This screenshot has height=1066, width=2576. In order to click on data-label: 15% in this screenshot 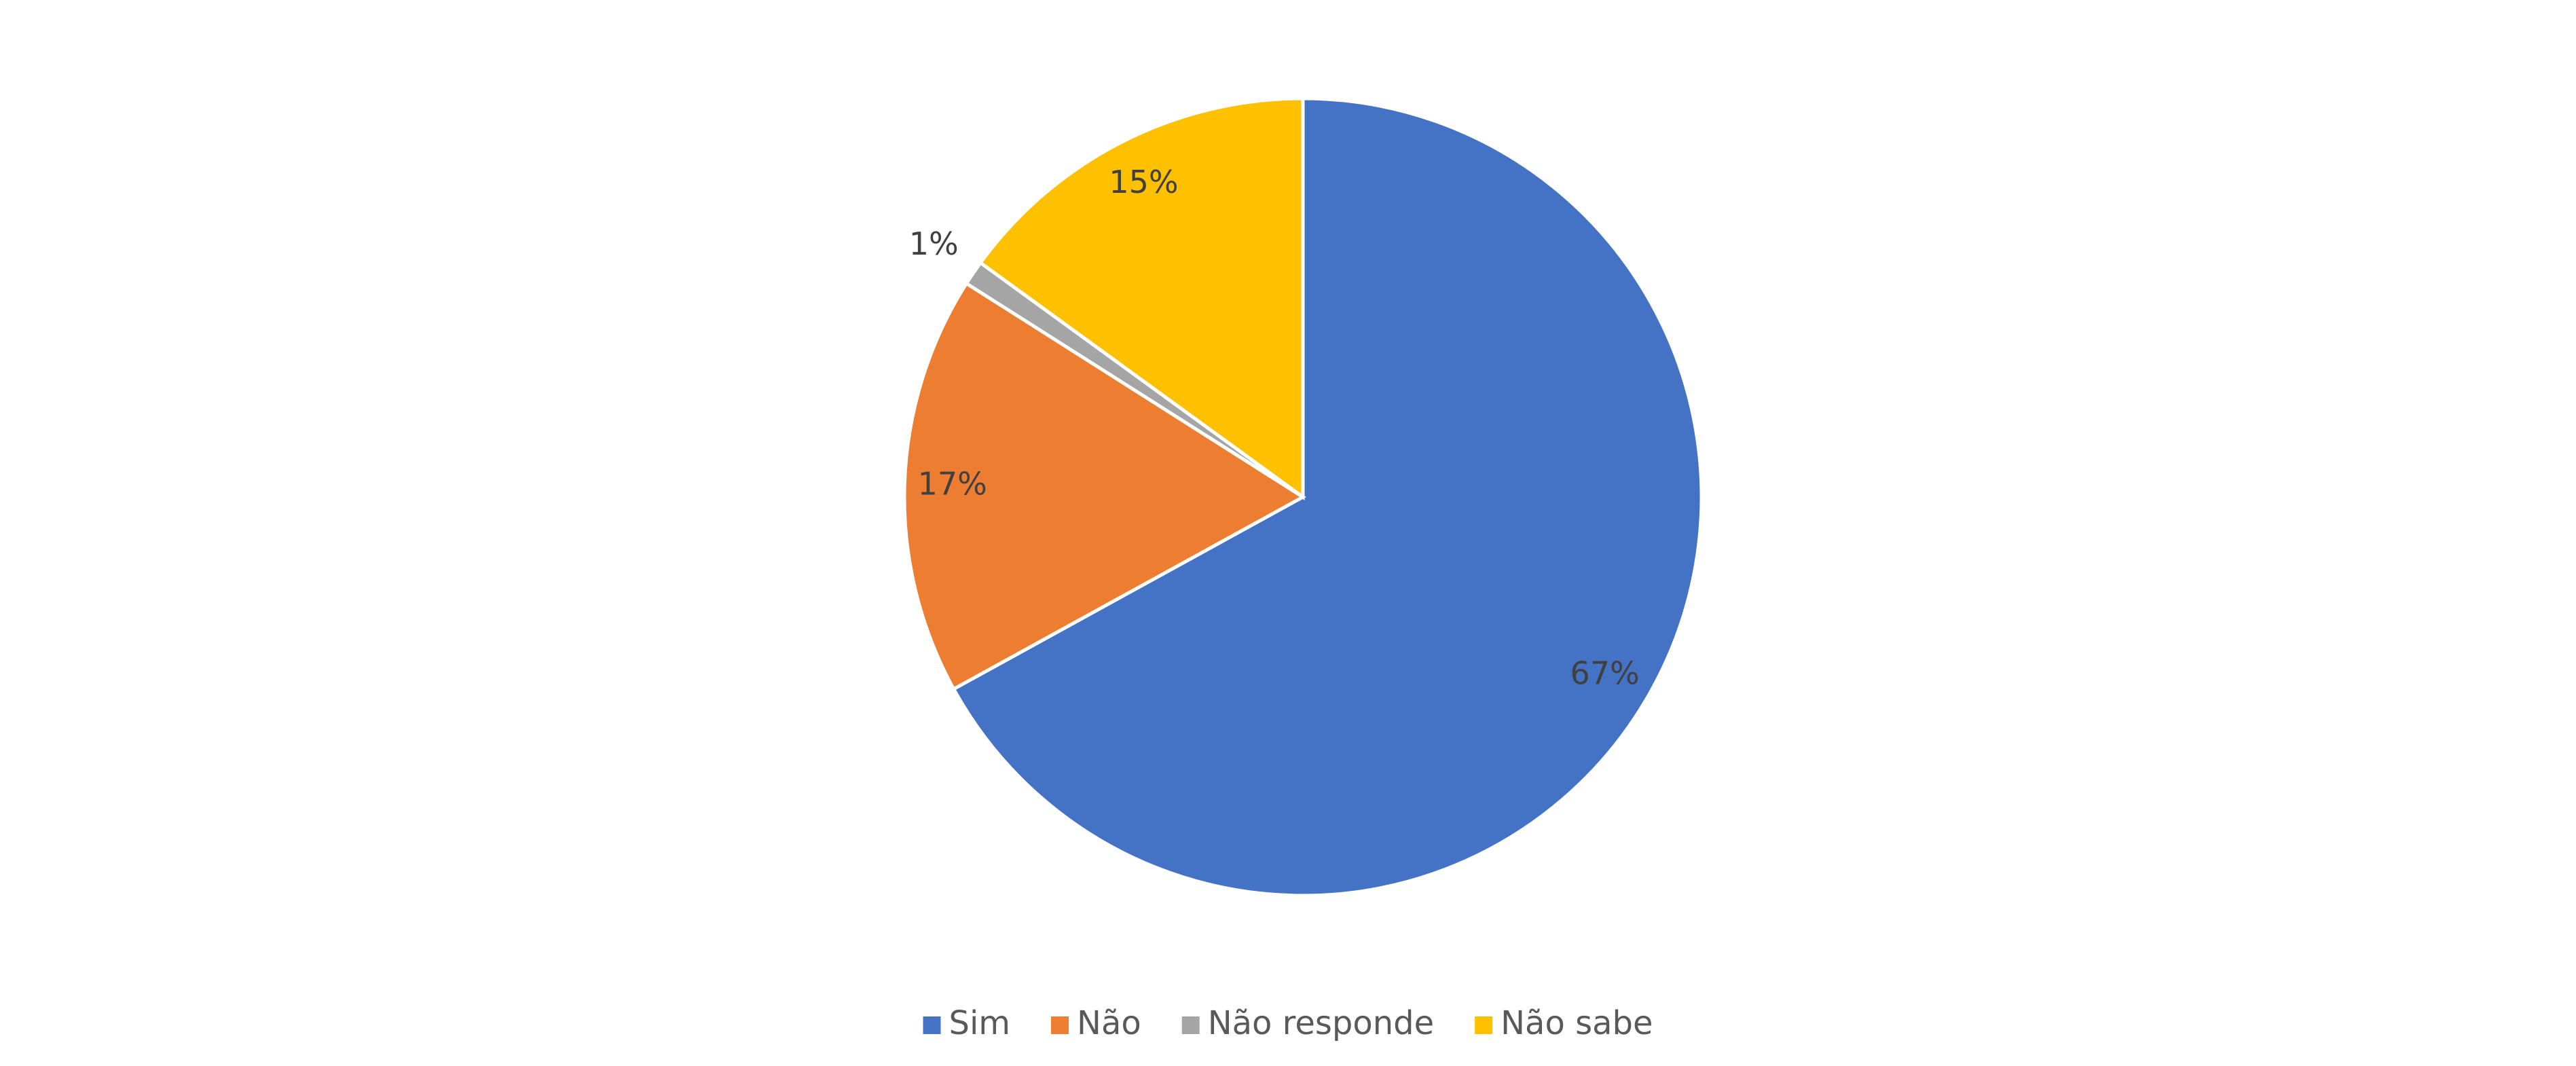, I will do `click(1143, 182)`.